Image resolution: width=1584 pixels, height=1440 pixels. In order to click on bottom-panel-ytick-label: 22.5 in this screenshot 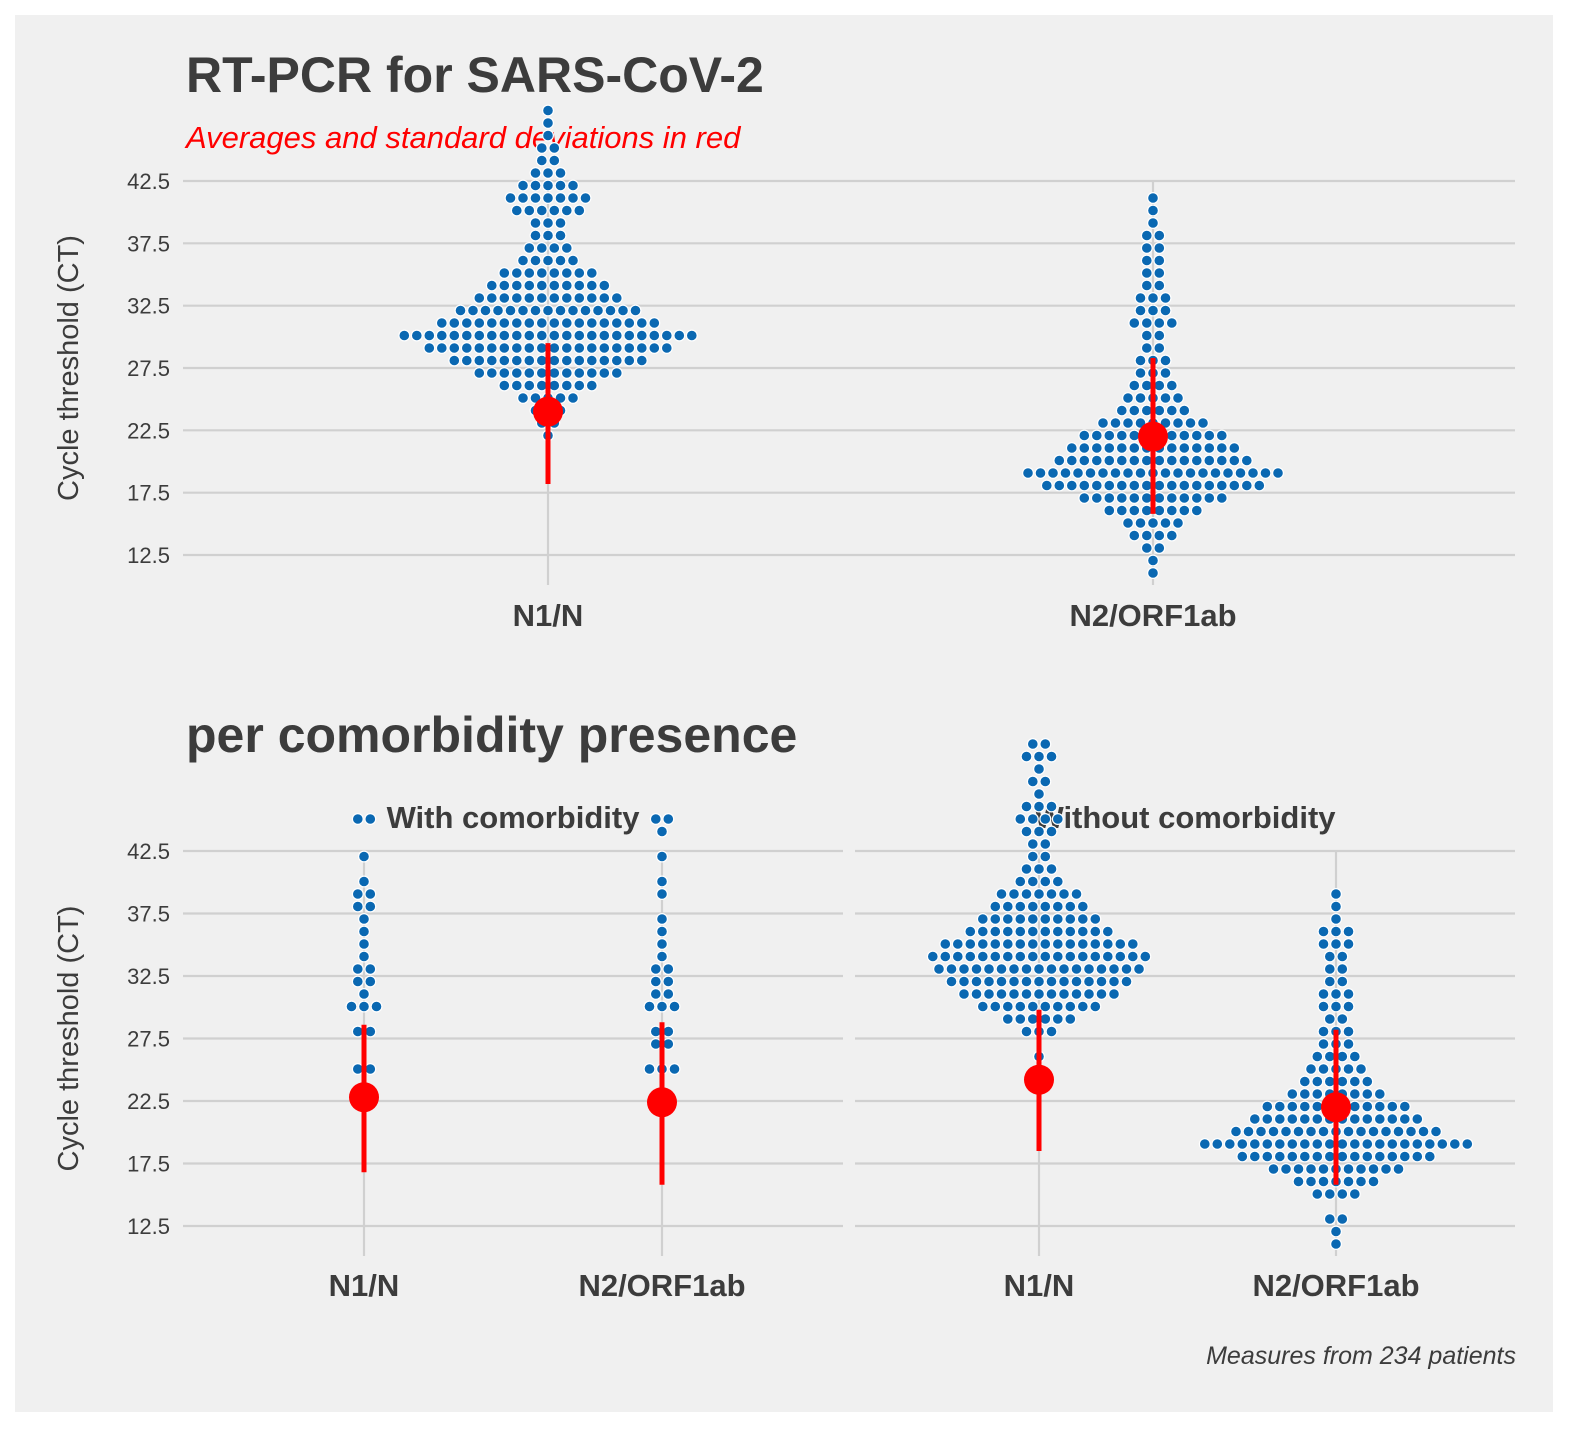, I will do `click(148, 1101)`.